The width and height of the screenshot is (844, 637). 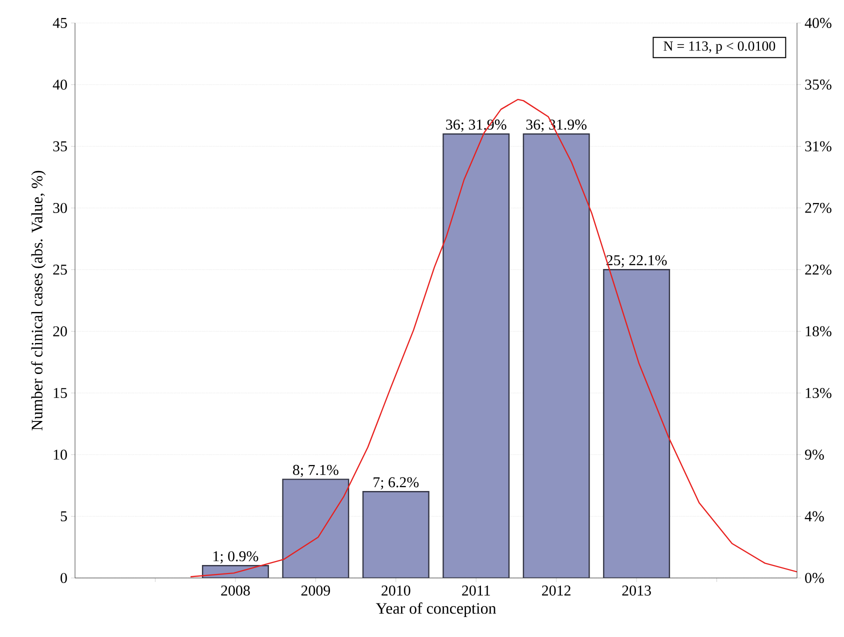 What do you see at coordinates (63, 578) in the screenshot?
I see `y-tick-label: 0` at bounding box center [63, 578].